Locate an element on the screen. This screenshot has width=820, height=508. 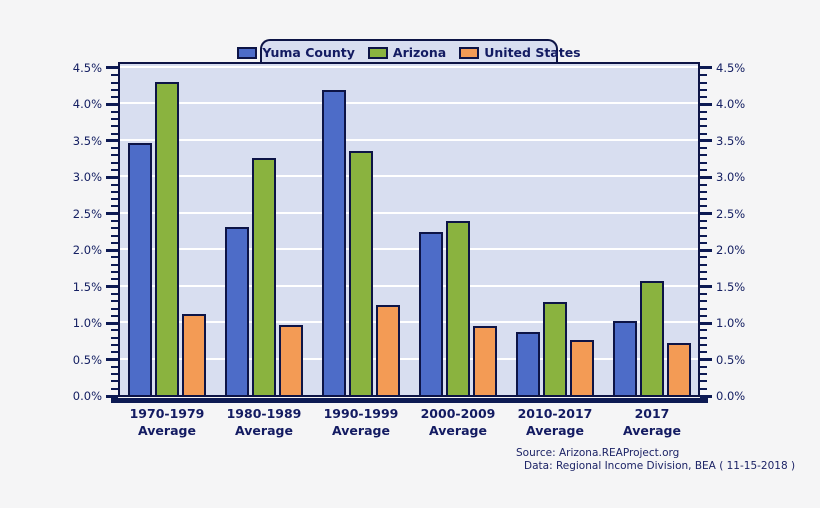
legend-label: Arizona is located at coordinates (419, 52).